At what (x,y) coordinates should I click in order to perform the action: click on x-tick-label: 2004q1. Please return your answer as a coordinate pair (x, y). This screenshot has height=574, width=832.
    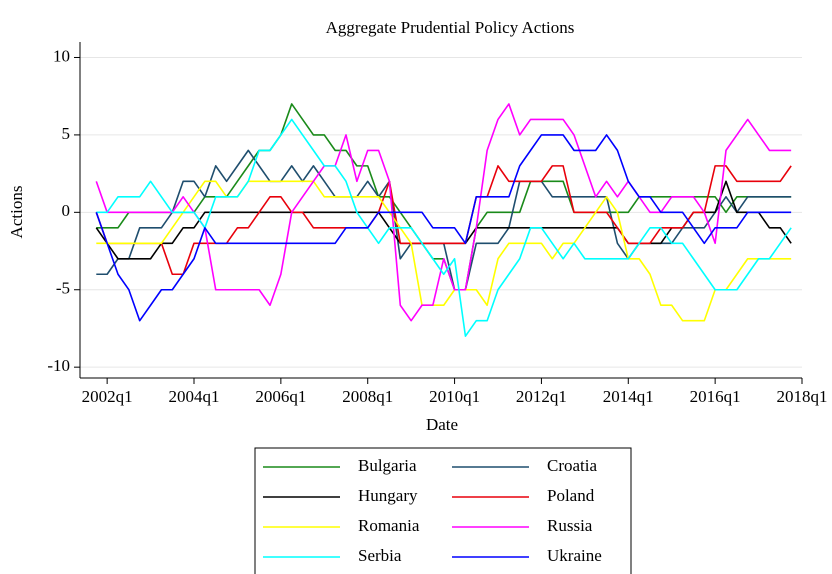
    Looking at the image, I should click on (194, 396).